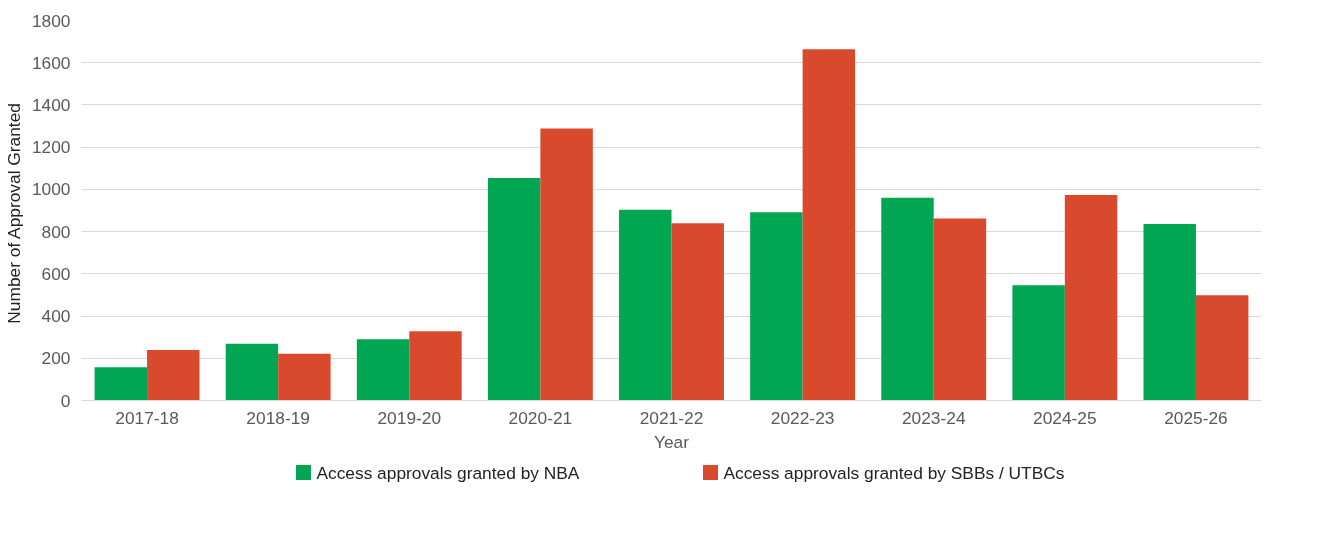 This screenshot has height=551, width=1325. What do you see at coordinates (409, 417) in the screenshot?
I see `x-tick-label: 2019-20` at bounding box center [409, 417].